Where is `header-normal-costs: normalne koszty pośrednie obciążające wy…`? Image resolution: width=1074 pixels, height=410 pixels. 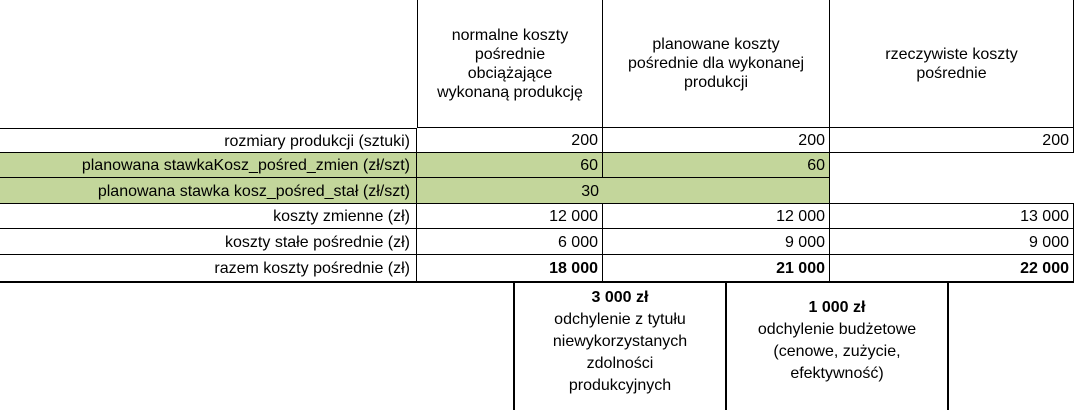 header-normal-costs: normalne koszty pośrednie obciążające wy… is located at coordinates (510, 64).